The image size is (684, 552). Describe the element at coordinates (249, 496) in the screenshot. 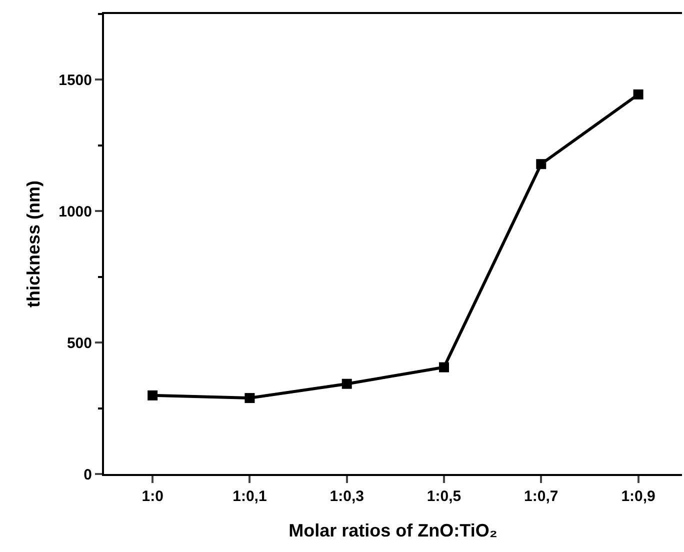

I see `x-tick-label: 1:0,1` at that location.